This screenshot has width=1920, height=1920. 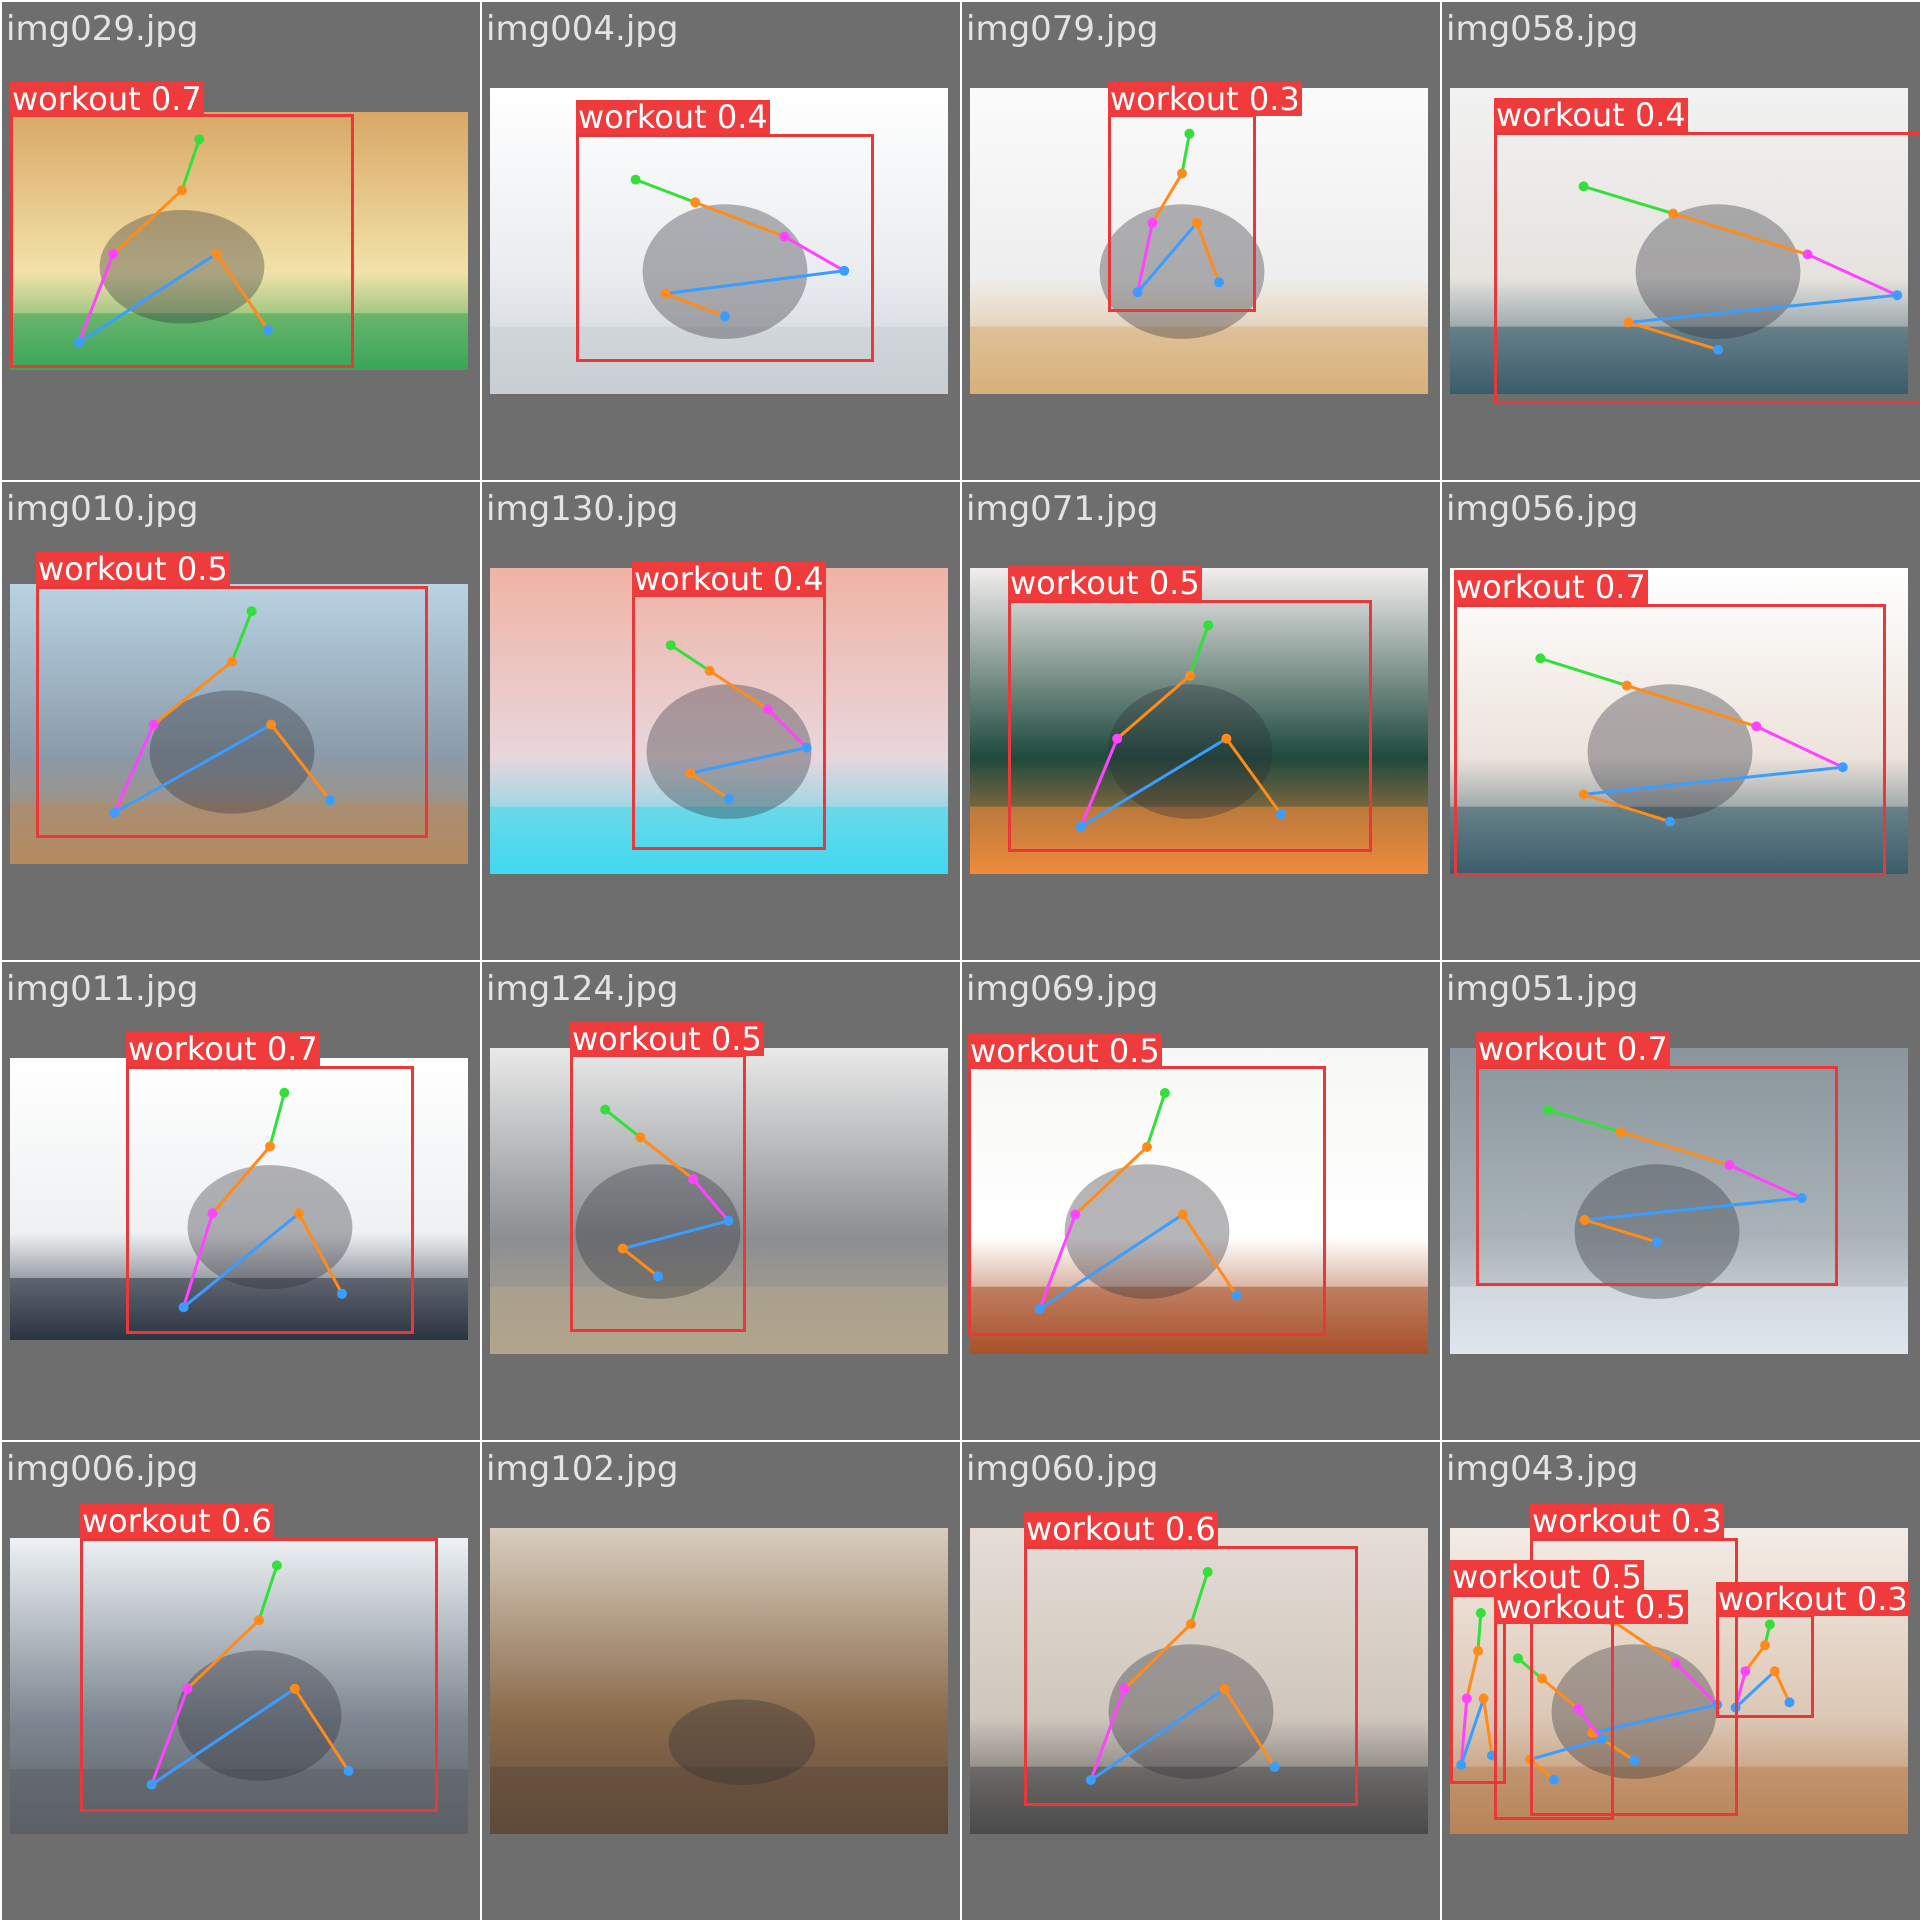 I want to click on result-tile: img069.jpg workout 0.5, so click(x=1201, y=1201).